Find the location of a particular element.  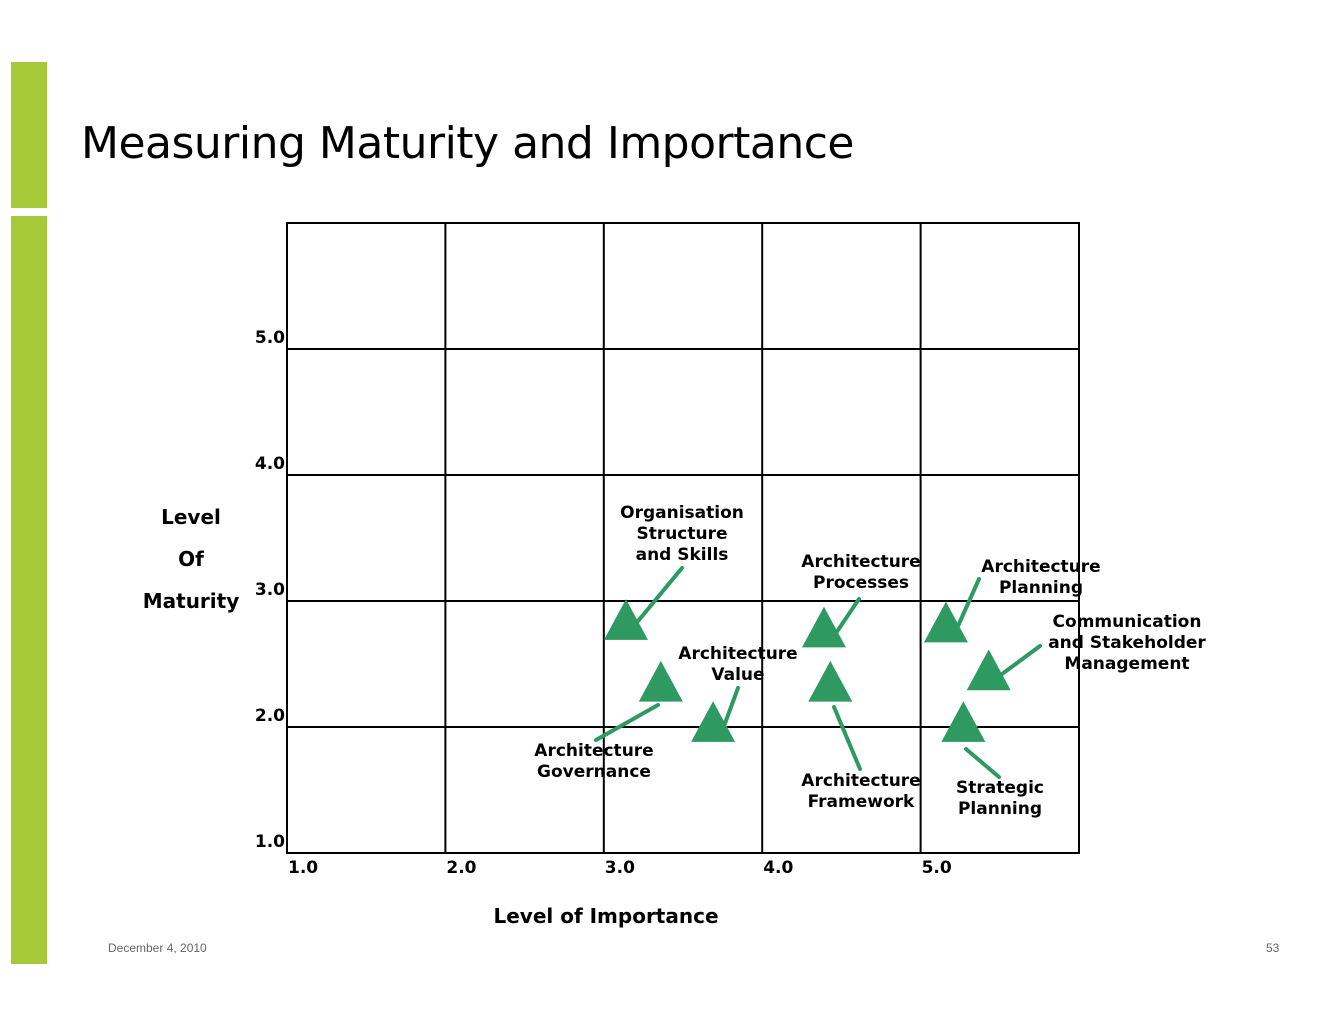

slide-date: December 4, 2010 is located at coordinates (157, 948).